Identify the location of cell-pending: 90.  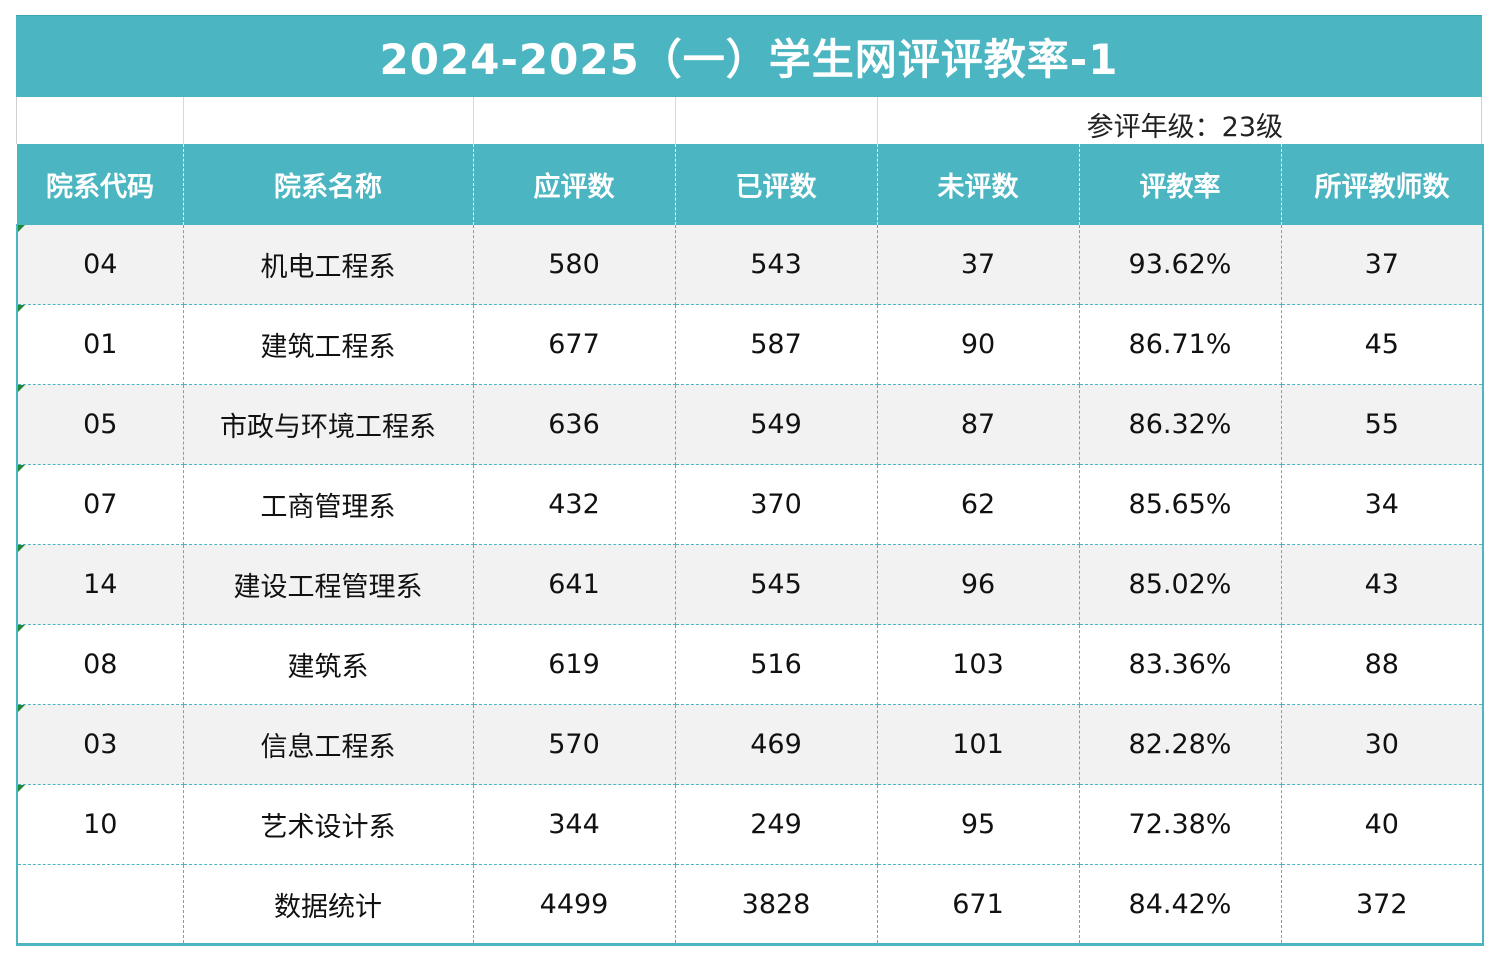
(978, 344).